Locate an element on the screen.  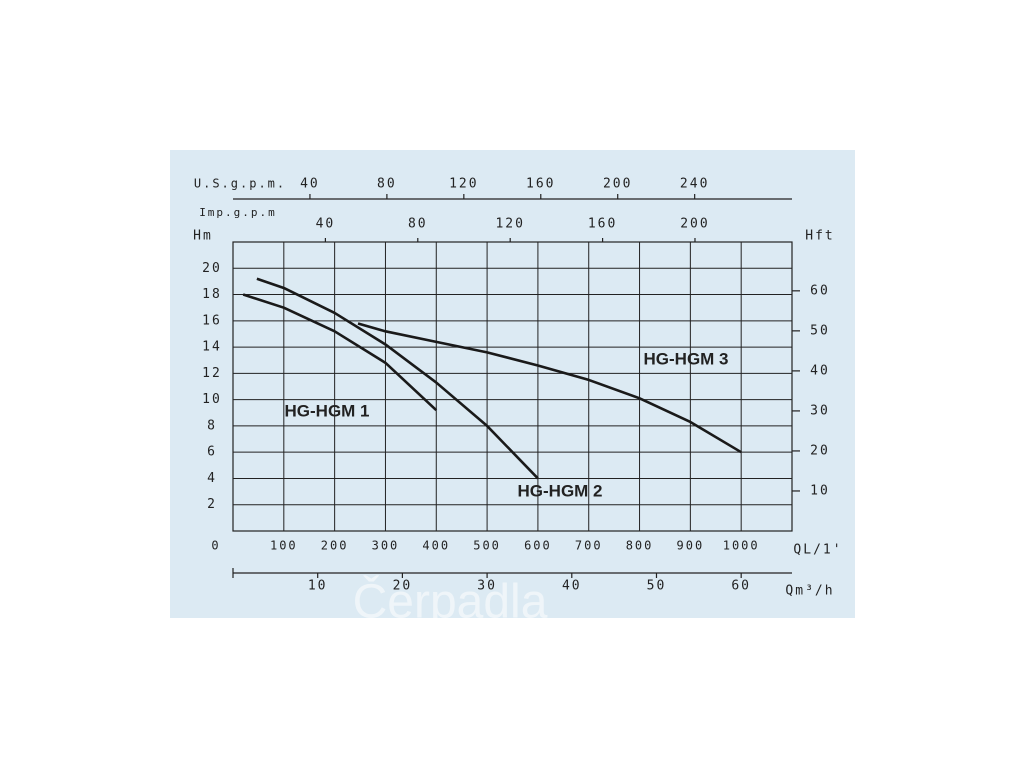
y-tick-label: 8 is located at coordinates (212, 425).